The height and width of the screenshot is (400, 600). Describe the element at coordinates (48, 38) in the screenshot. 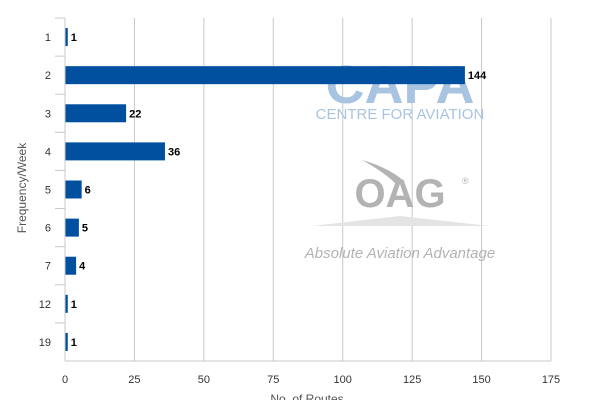

I see `category-label: 1` at that location.